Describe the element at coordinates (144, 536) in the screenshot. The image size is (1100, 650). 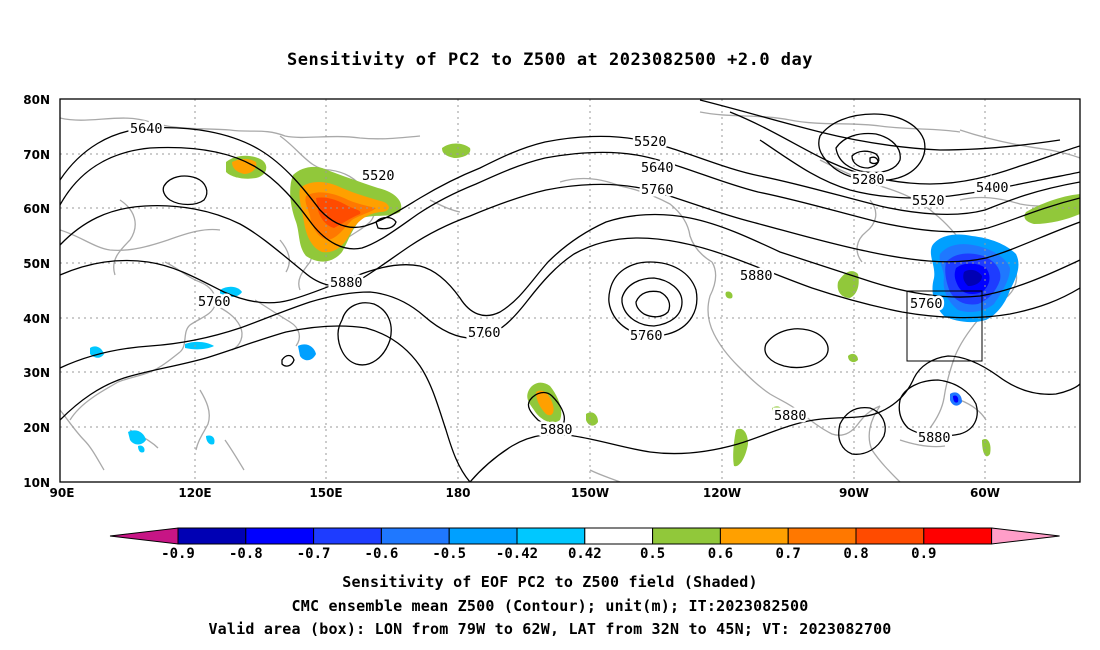
I see `colorbar-tip-low` at that location.